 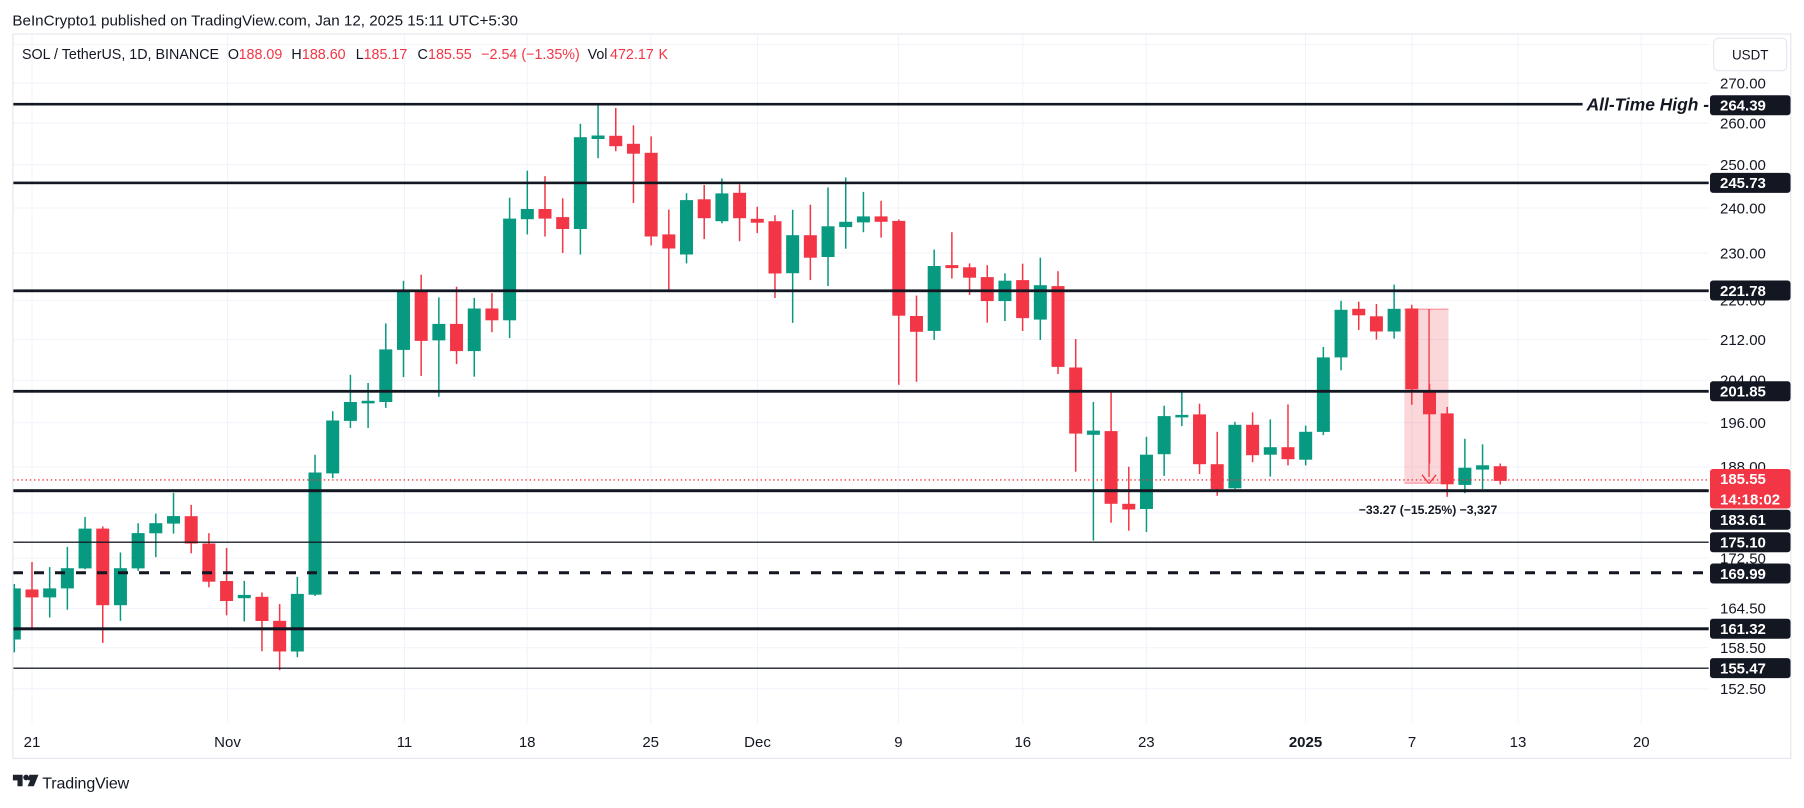 I want to click on svg-text: −33.27 (−15.25%) −3,327, so click(x=1428, y=510).